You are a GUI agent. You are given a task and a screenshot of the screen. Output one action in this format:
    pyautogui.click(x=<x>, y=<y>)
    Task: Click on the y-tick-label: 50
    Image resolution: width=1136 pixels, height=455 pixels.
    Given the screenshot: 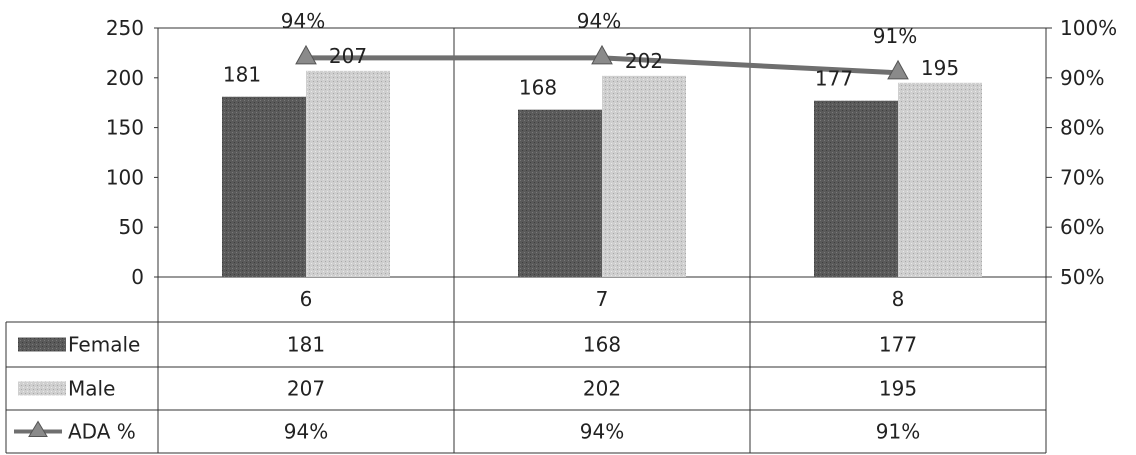 What is the action you would take?
    pyautogui.click(x=131, y=227)
    